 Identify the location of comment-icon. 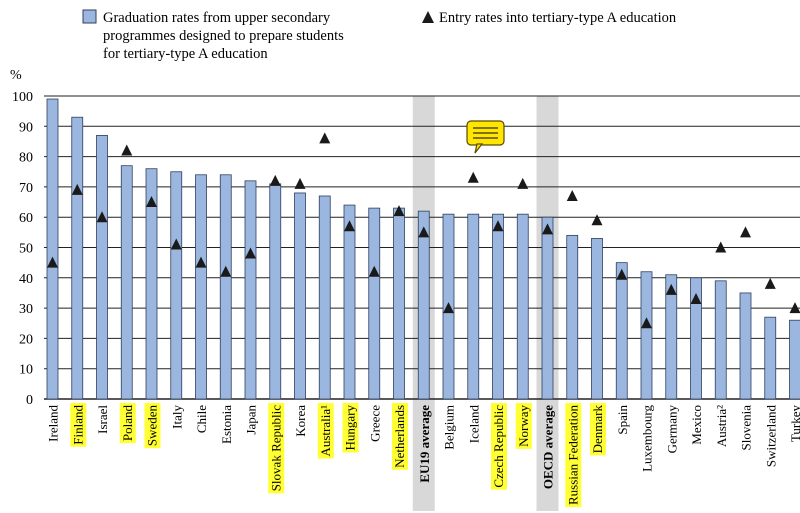
(485, 137).